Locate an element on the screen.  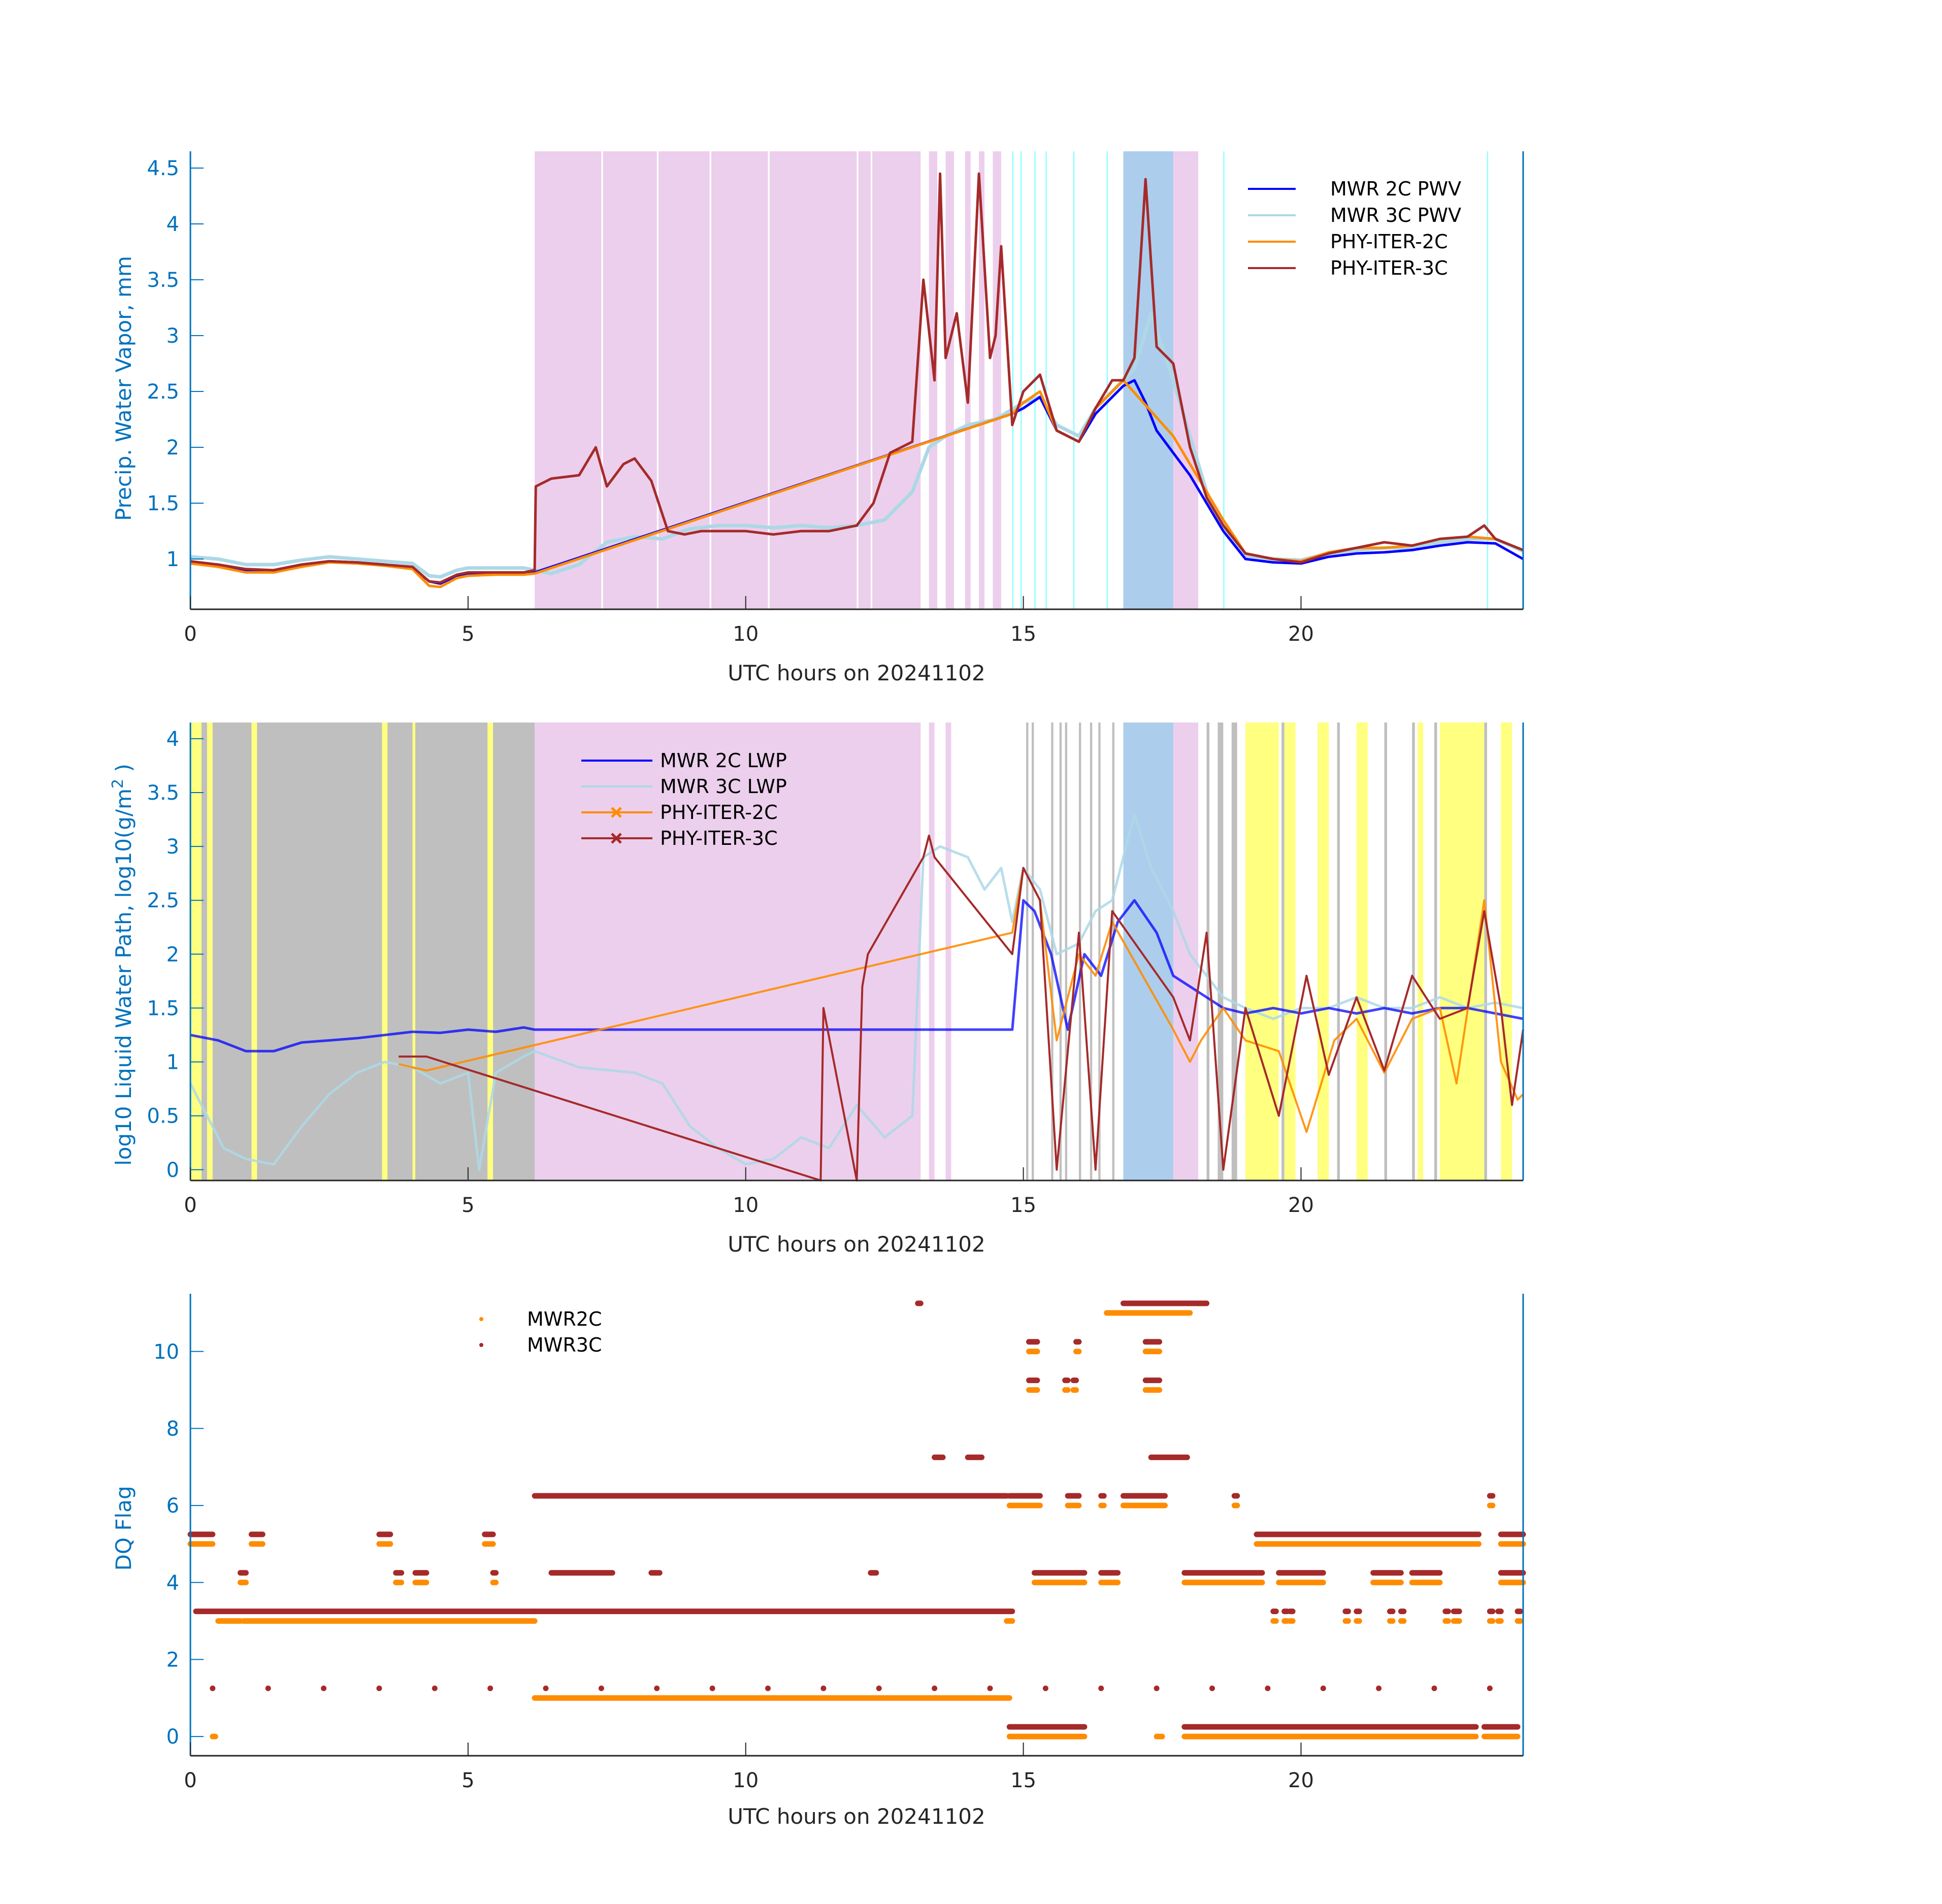
y-tick-label: 8 is located at coordinates (173, 1429).